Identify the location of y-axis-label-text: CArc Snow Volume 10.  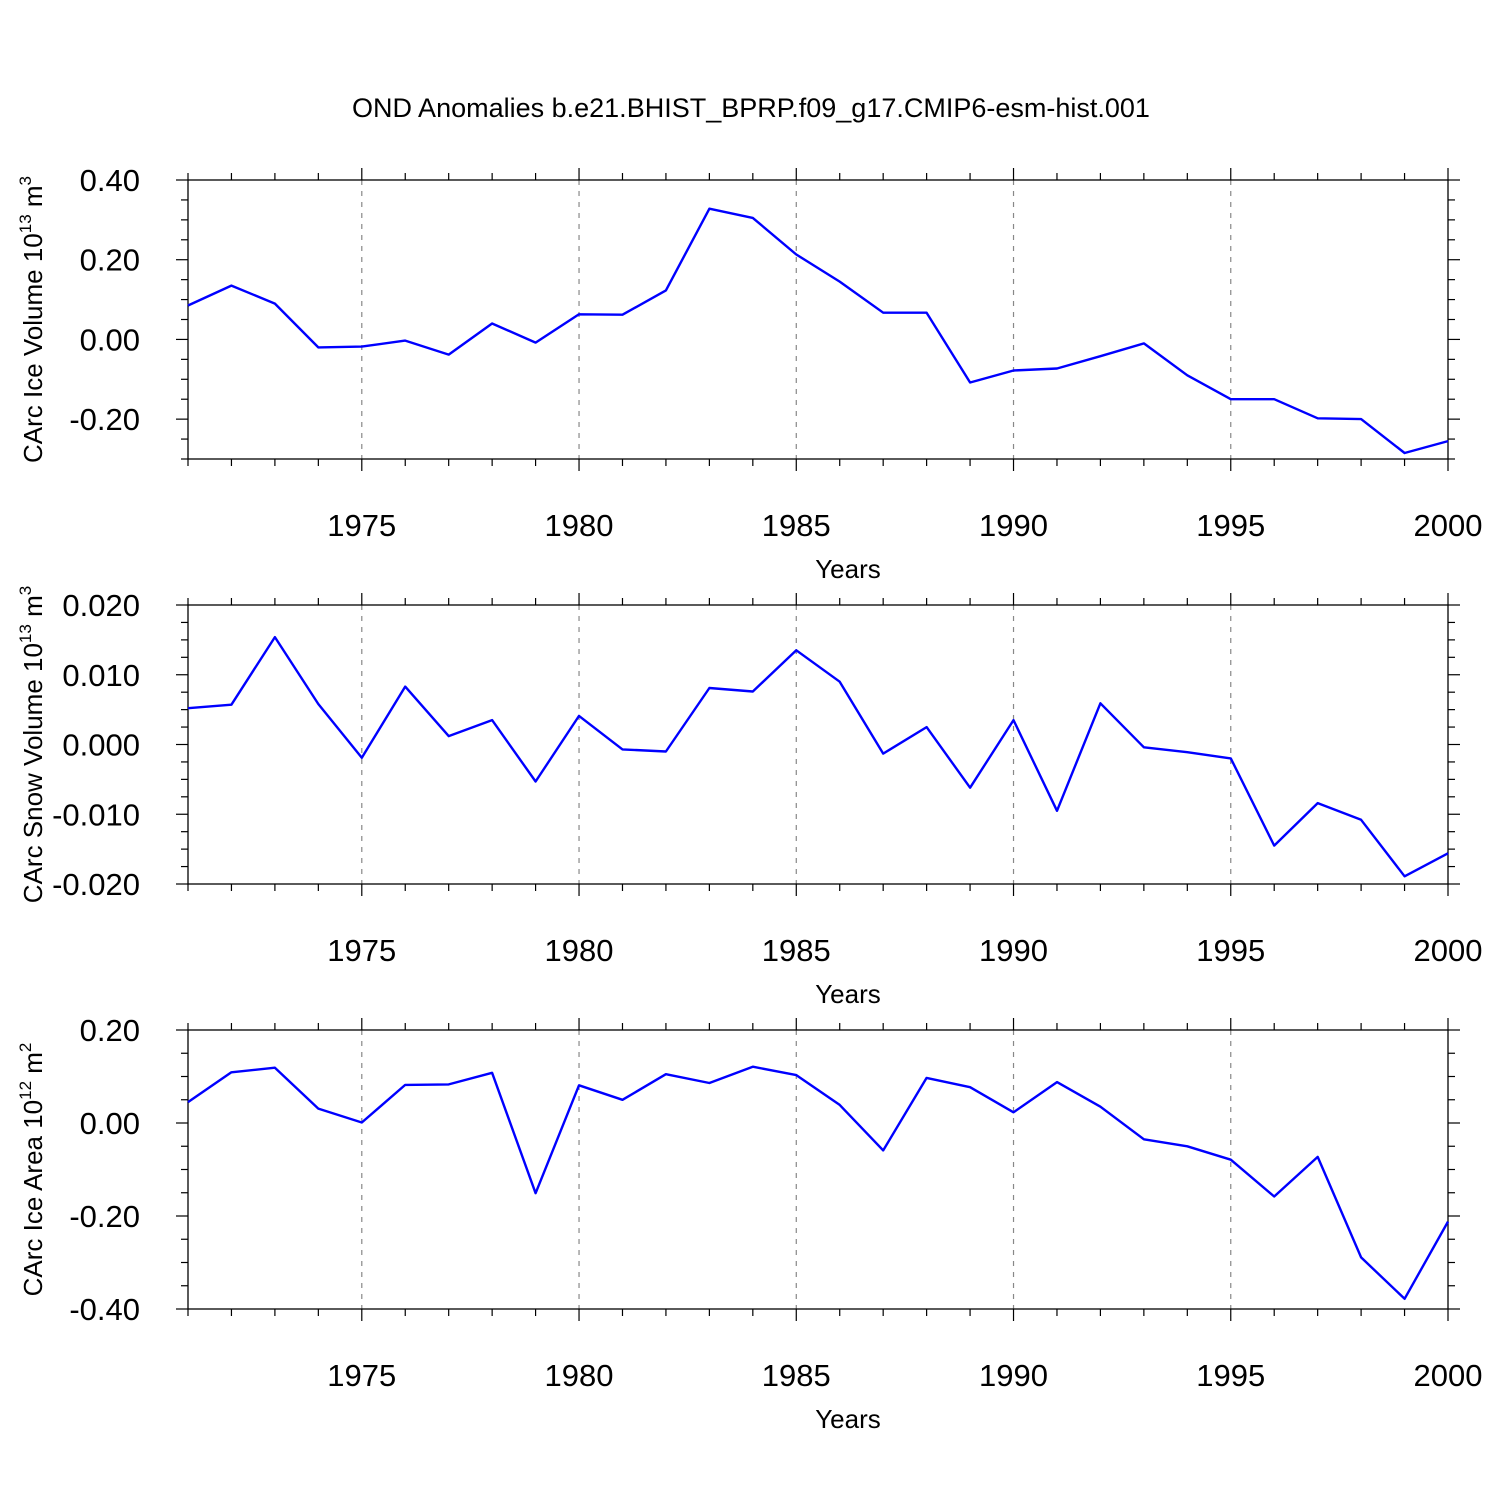
(33, 773).